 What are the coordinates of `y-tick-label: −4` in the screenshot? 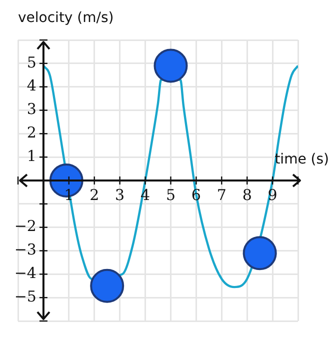 It's located at (25, 273).